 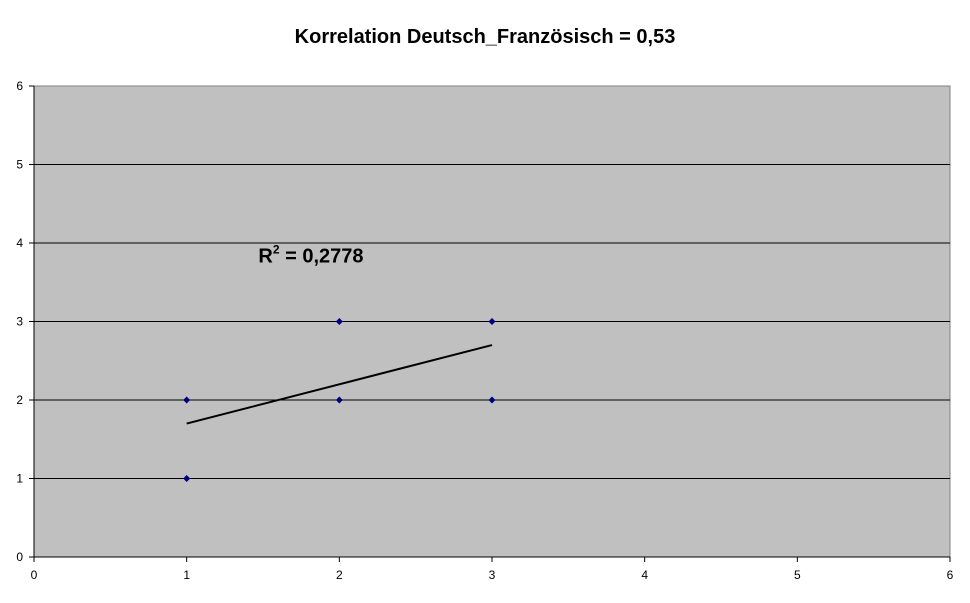 I want to click on x-tick-label: 2, so click(x=339, y=575).